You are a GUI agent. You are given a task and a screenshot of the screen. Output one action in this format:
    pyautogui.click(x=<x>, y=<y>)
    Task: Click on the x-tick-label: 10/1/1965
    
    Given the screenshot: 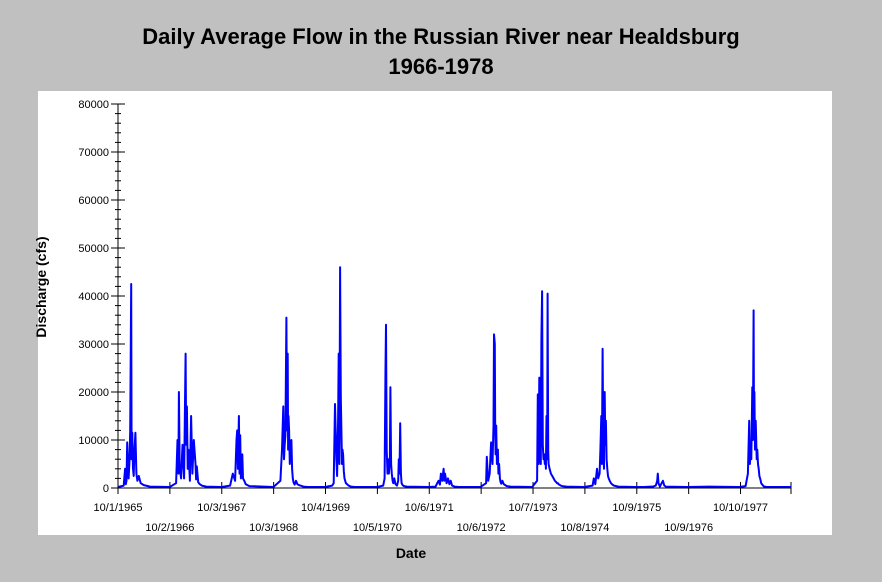 What is the action you would take?
    pyautogui.click(x=118, y=508)
    